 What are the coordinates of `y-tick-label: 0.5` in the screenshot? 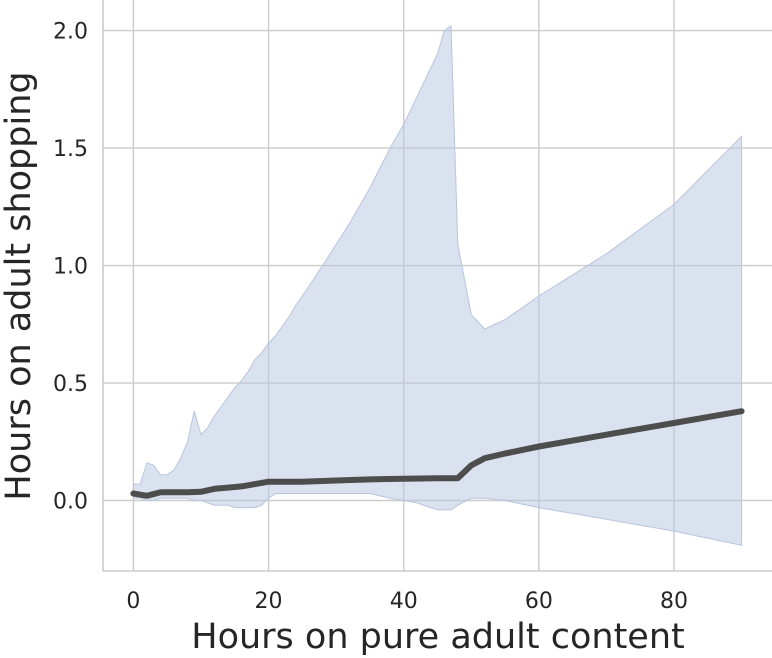 It's located at (70, 384).